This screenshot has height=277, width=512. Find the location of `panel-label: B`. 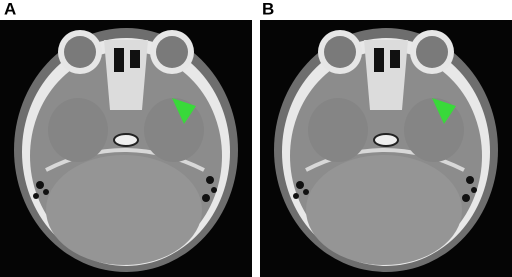

panel-label: B is located at coordinates (268, 9).